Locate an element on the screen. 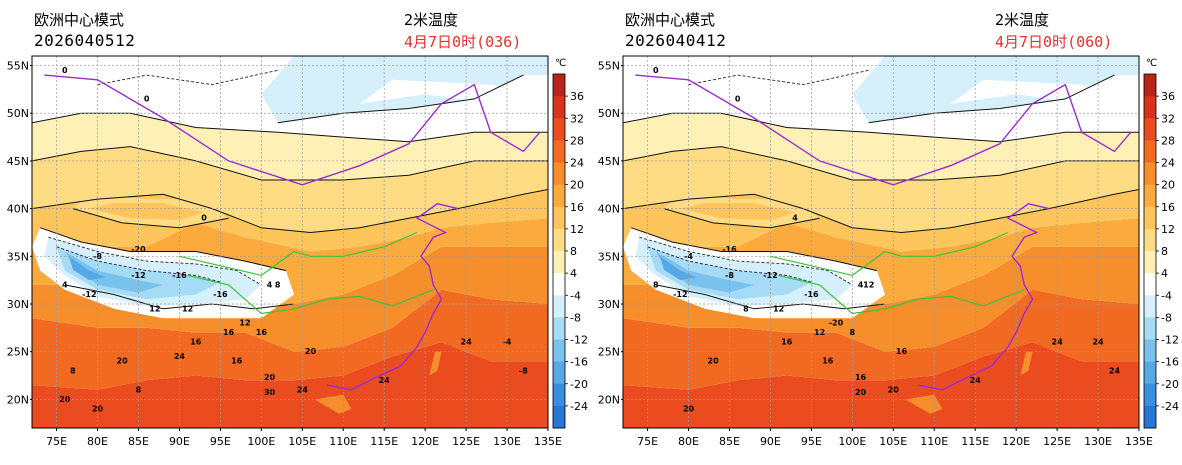 The image size is (1182, 465). colorbar: 36 32 28 24 20 16 12 8 4 -4 -8 -12 -16 -20 -24 ℃ is located at coordinates (570, 243).